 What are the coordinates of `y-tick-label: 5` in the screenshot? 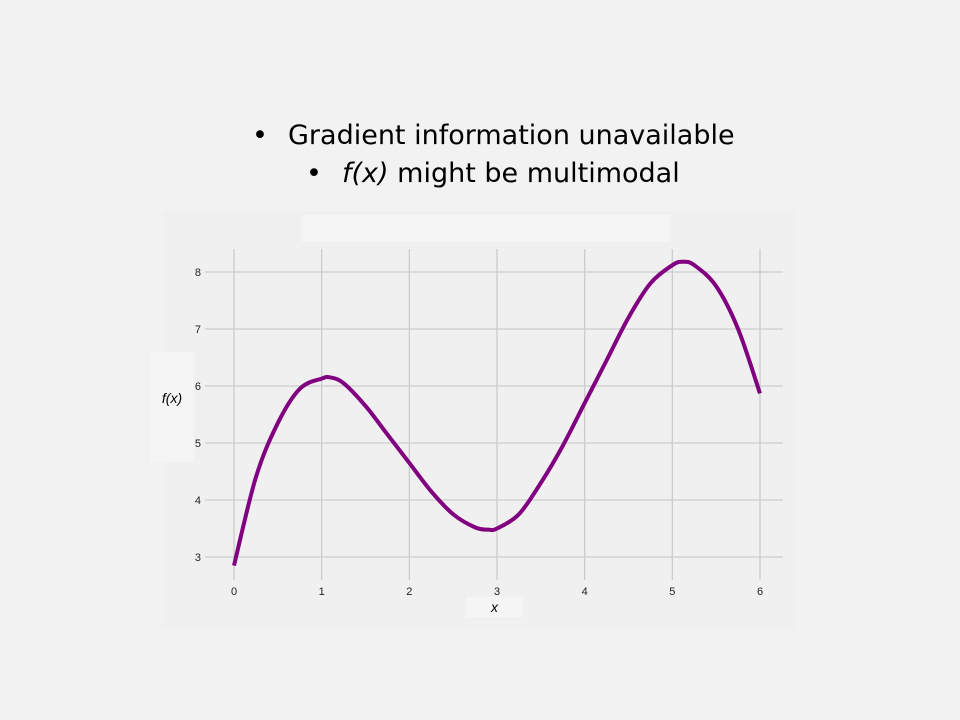 It's located at (198, 444).